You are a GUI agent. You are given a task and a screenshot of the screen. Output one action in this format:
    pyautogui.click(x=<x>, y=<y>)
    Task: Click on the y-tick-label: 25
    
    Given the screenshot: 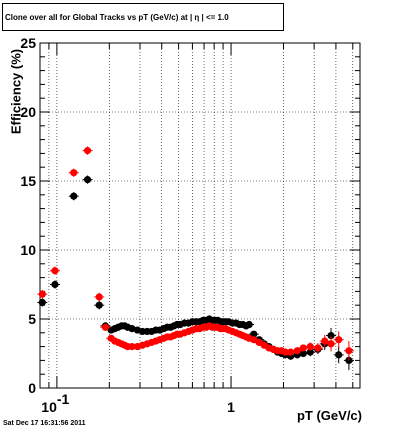 What is the action you would take?
    pyautogui.click(x=28, y=43)
    